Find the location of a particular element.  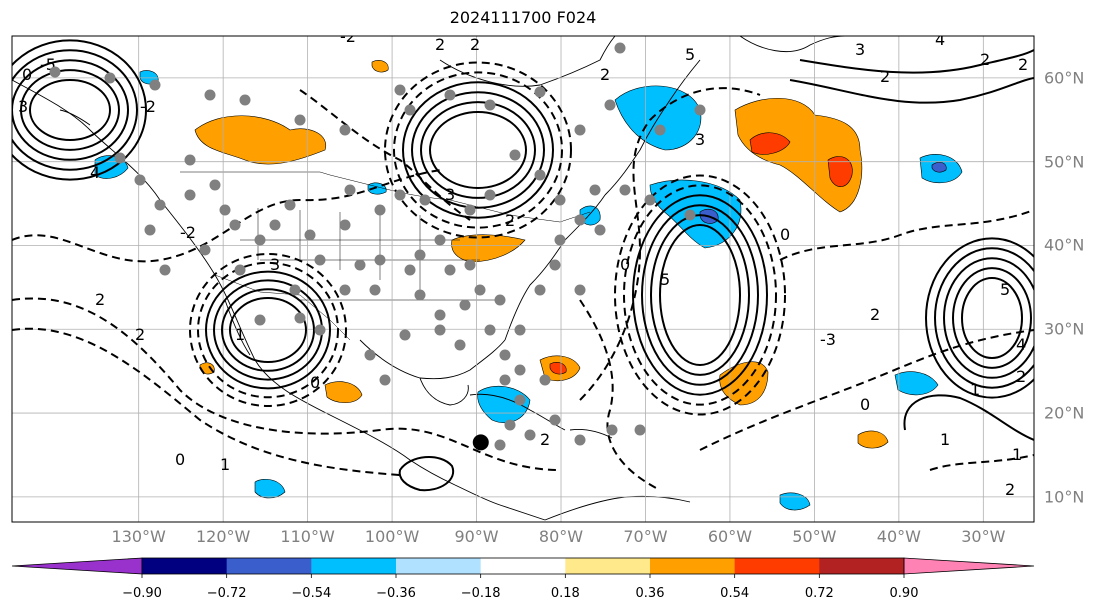

shade-blue-tropic-east is located at coordinates (916, 383).